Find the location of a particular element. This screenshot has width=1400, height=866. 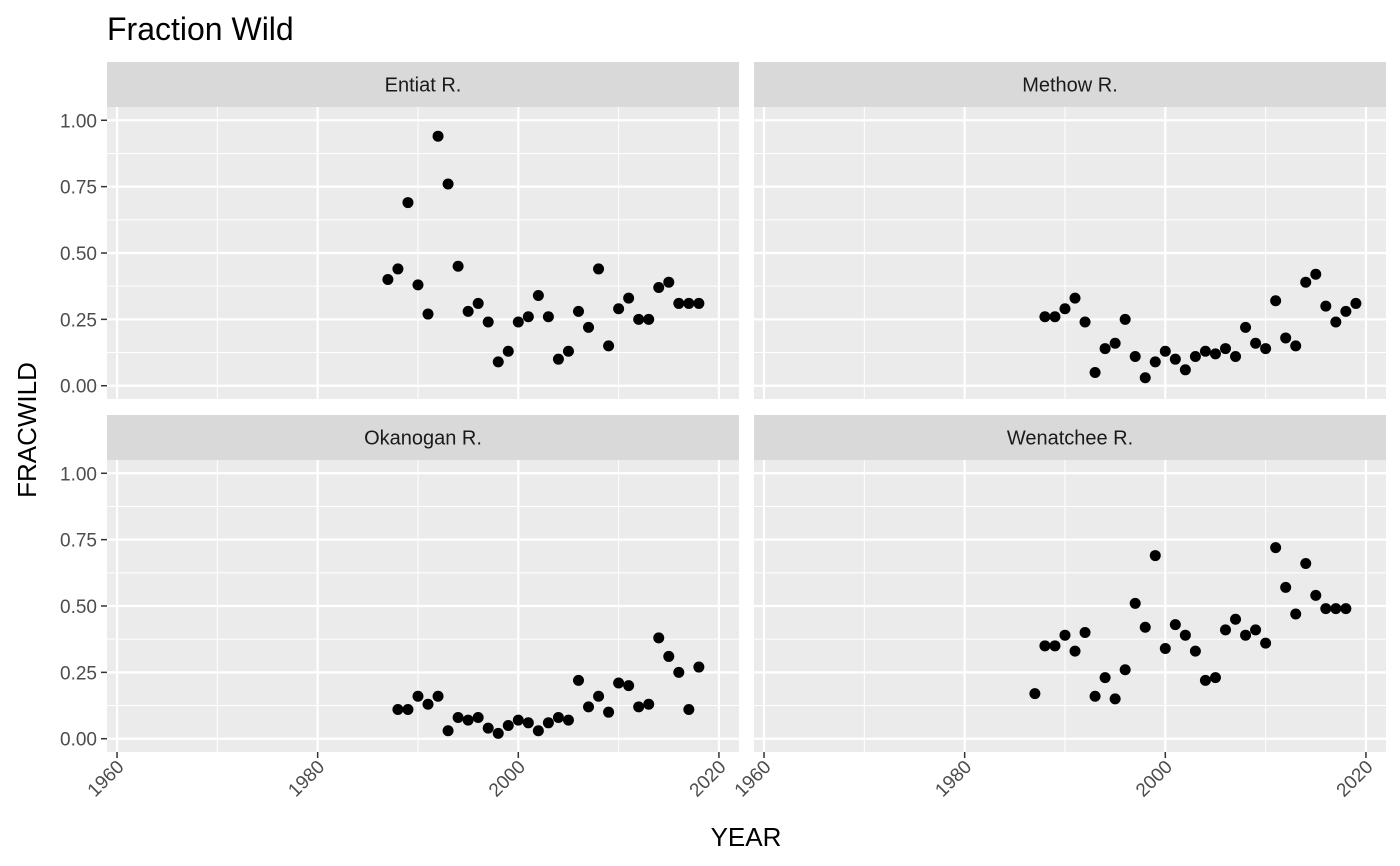

x-tick-label: 1980 is located at coordinates (953, 779).